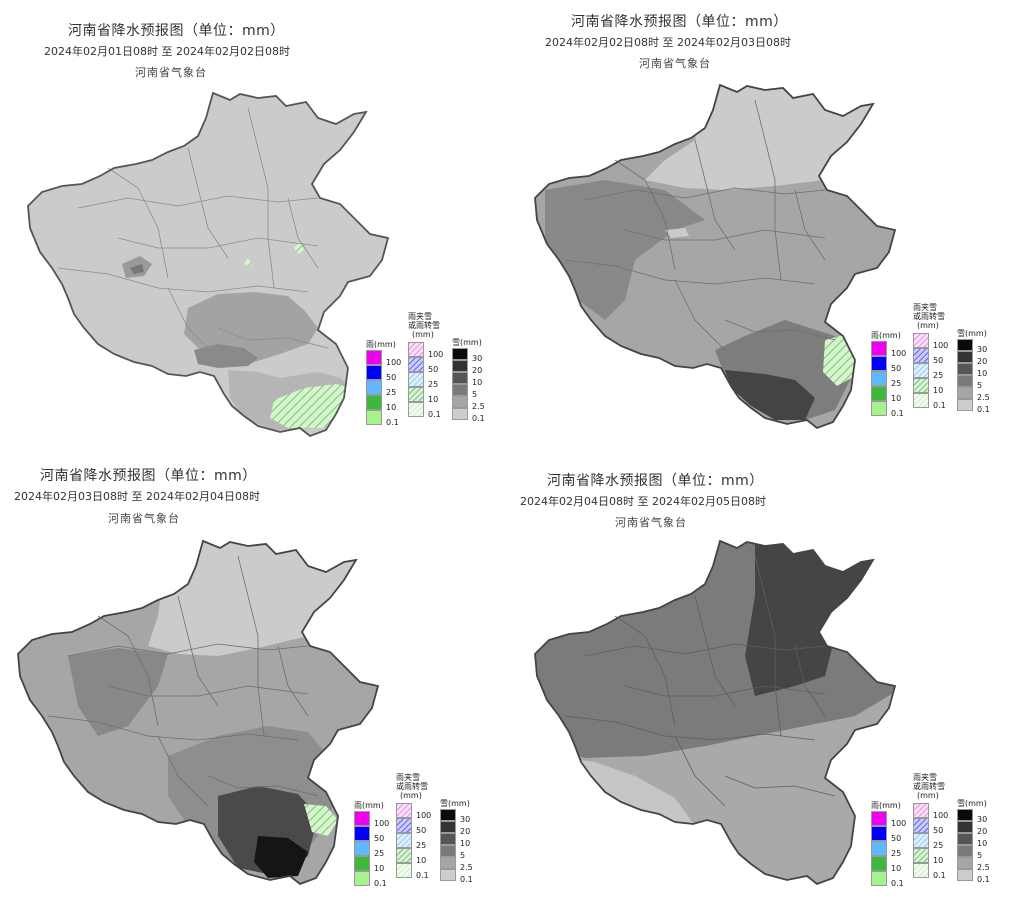  I want to click on snow-level-label: 30, so click(982, 819).